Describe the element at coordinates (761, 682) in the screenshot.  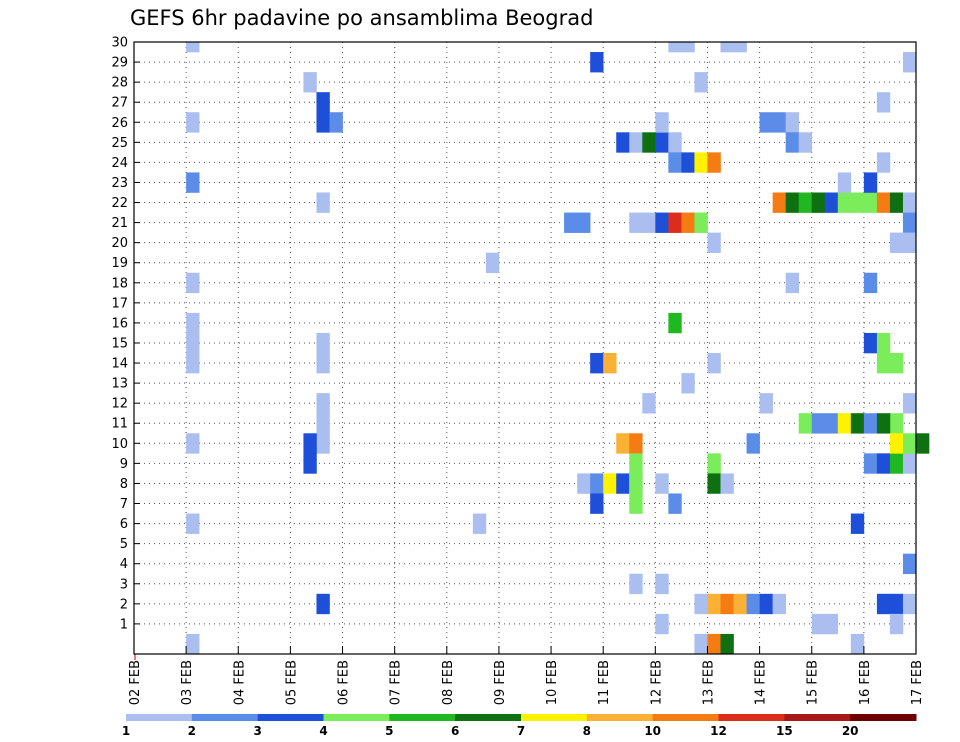
I see `x-tick-label: 14 FEB` at that location.